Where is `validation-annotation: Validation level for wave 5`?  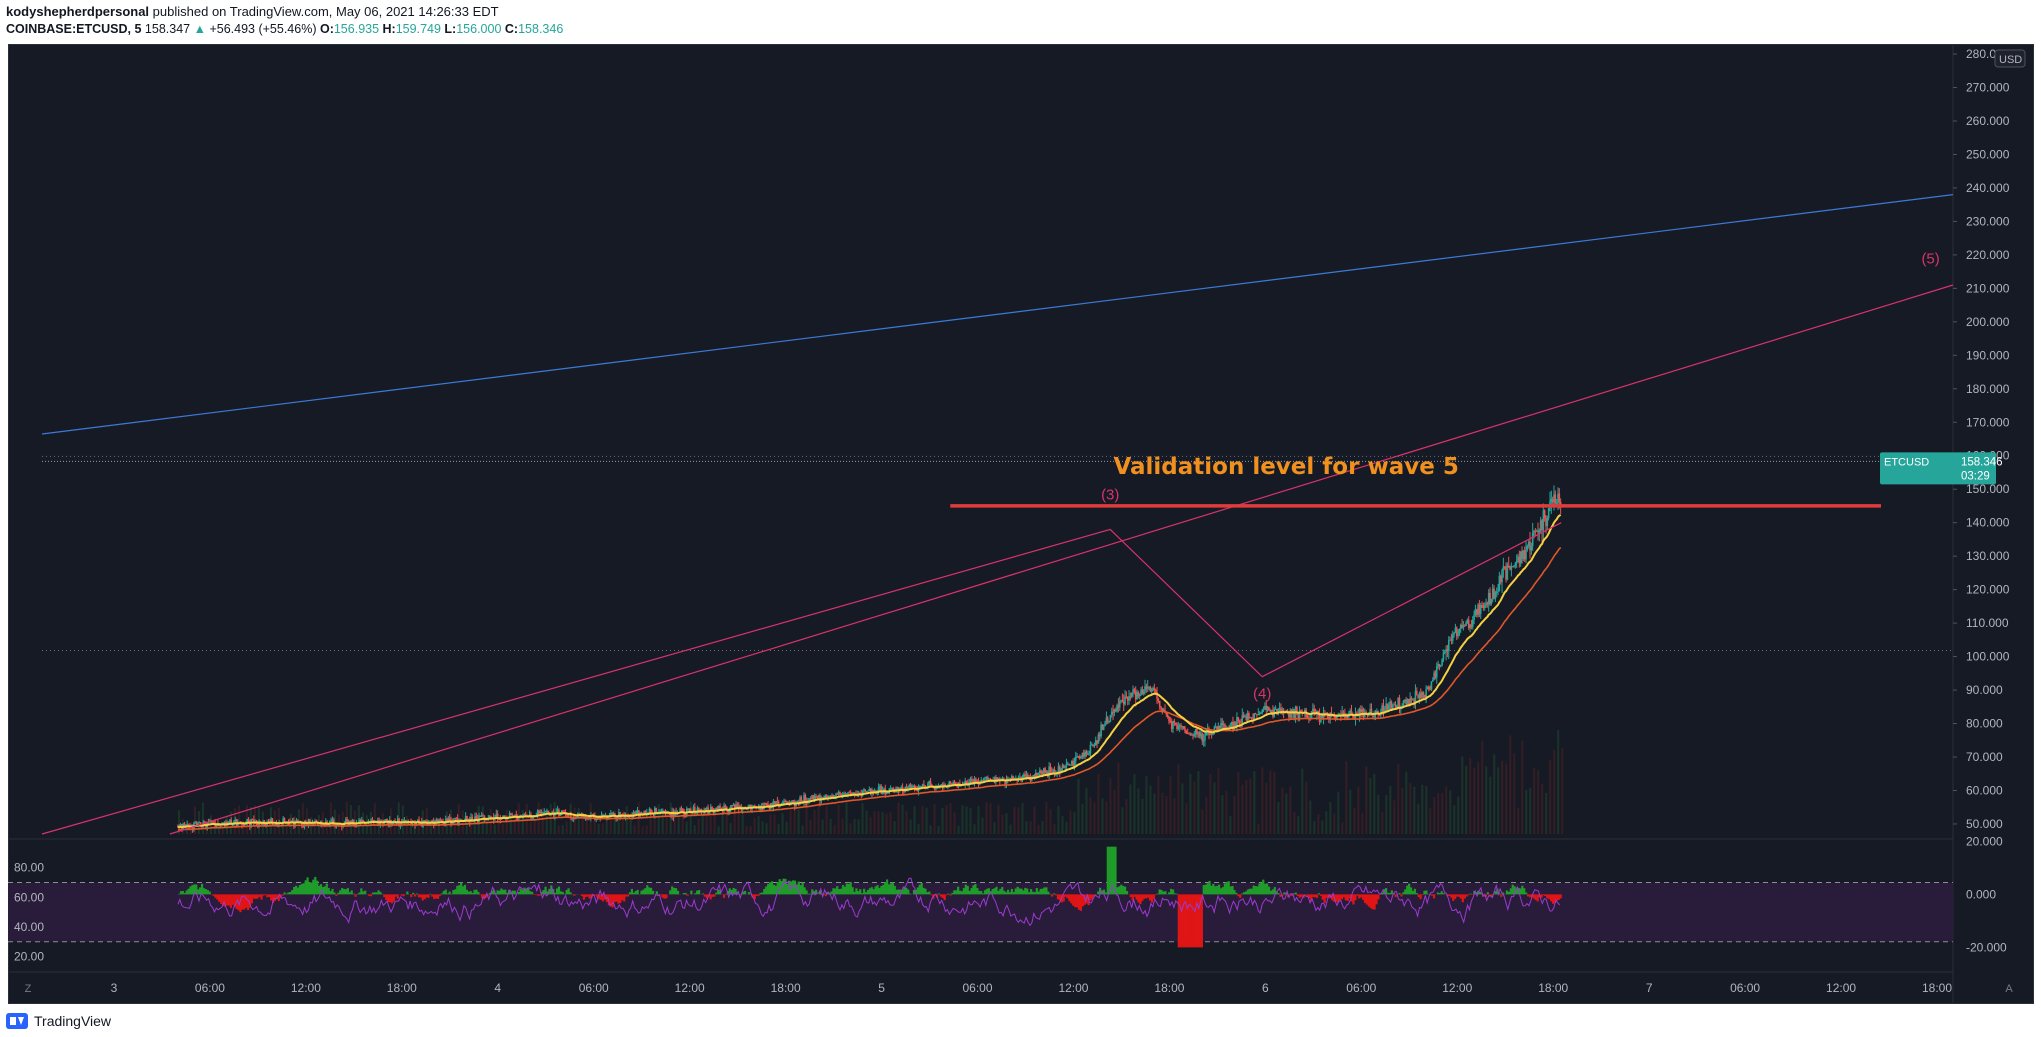
validation-annotation: Validation level for wave 5 is located at coordinates (1285, 467).